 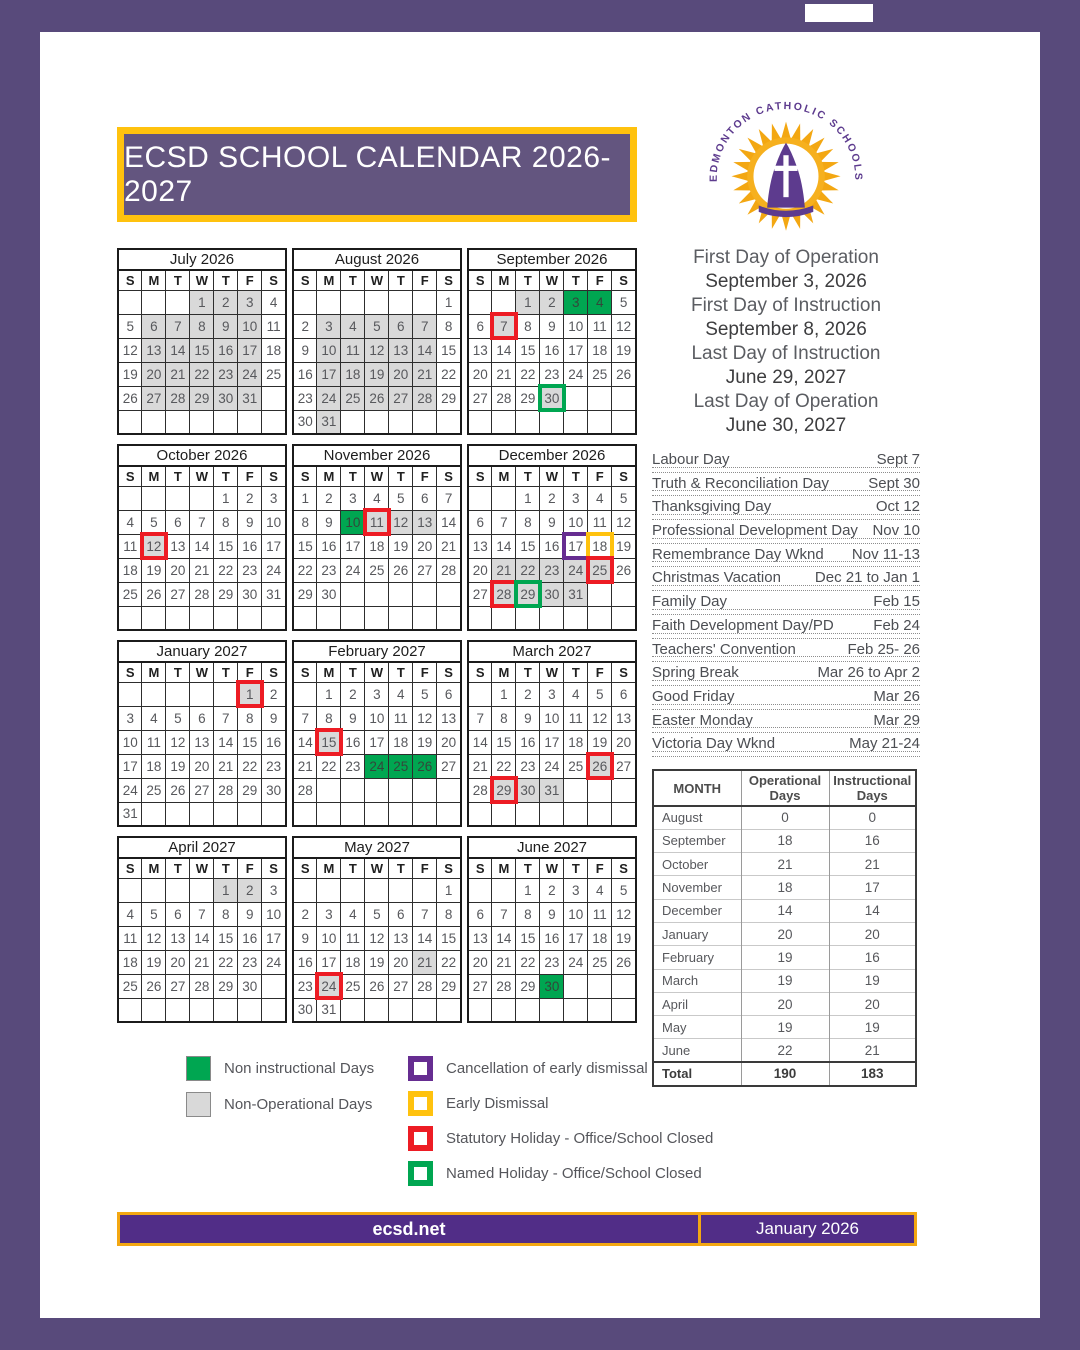 I want to click on week-row: 27 28 29 30, so click(x=552, y=398).